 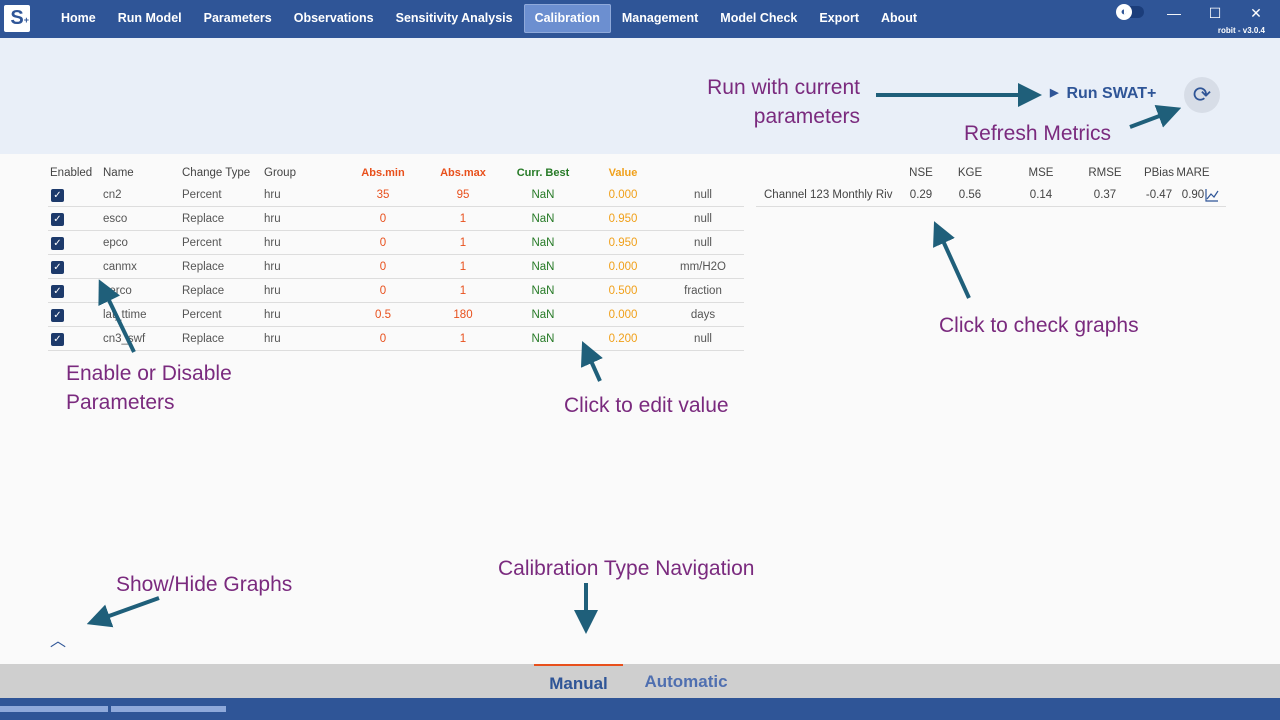 What do you see at coordinates (703, 267) in the screenshot?
I see `param-unit: mm/H2O` at bounding box center [703, 267].